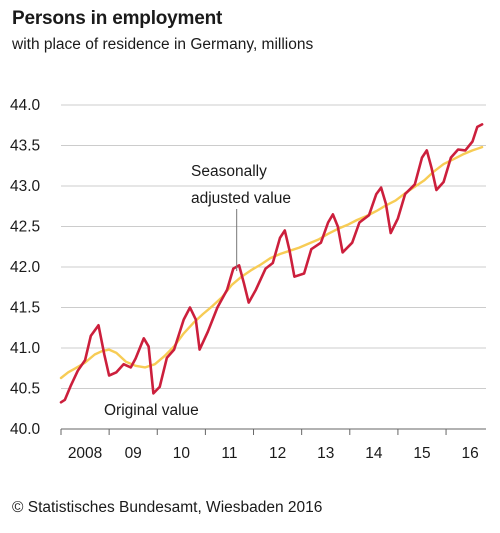 This screenshot has width=500, height=533. I want to click on x-tick-label: 2008, so click(85, 453).